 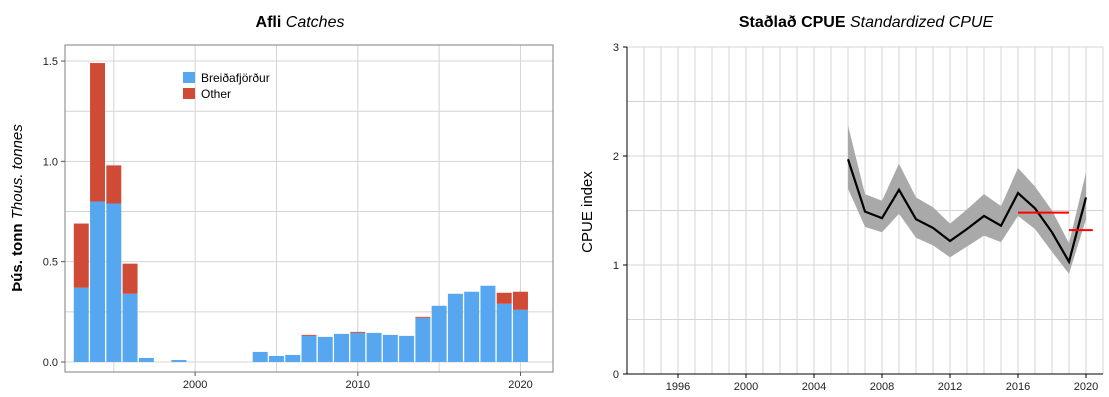 What do you see at coordinates (616, 157) in the screenshot?
I see `cpue-y-tick-label: 2` at bounding box center [616, 157].